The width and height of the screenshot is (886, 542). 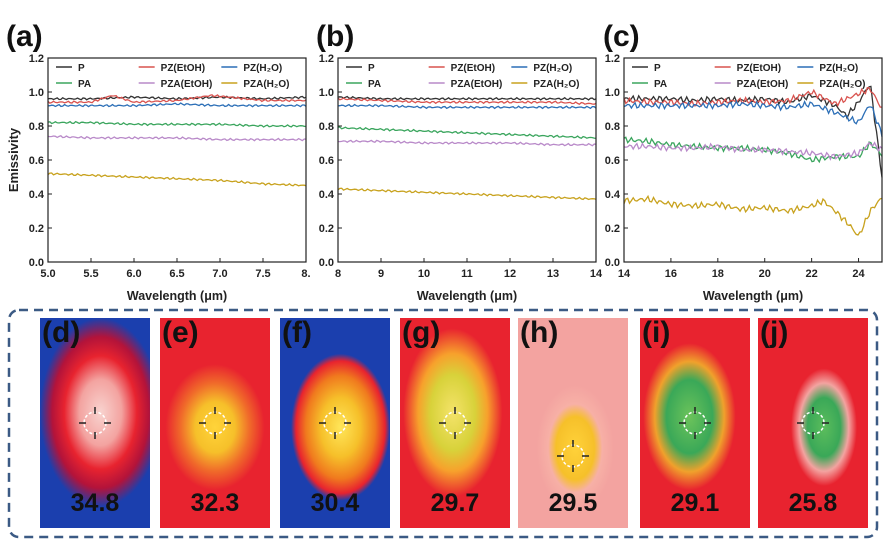 I want to click on panel-label: (c), so click(x=621, y=36).